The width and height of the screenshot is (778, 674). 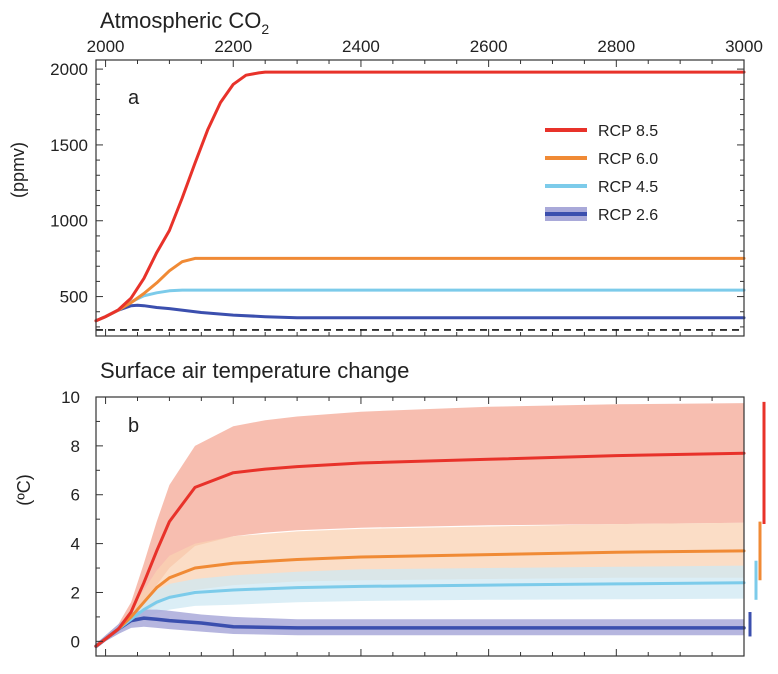 What do you see at coordinates (628, 187) in the screenshot?
I see `legend-label: RCP 4.5` at bounding box center [628, 187].